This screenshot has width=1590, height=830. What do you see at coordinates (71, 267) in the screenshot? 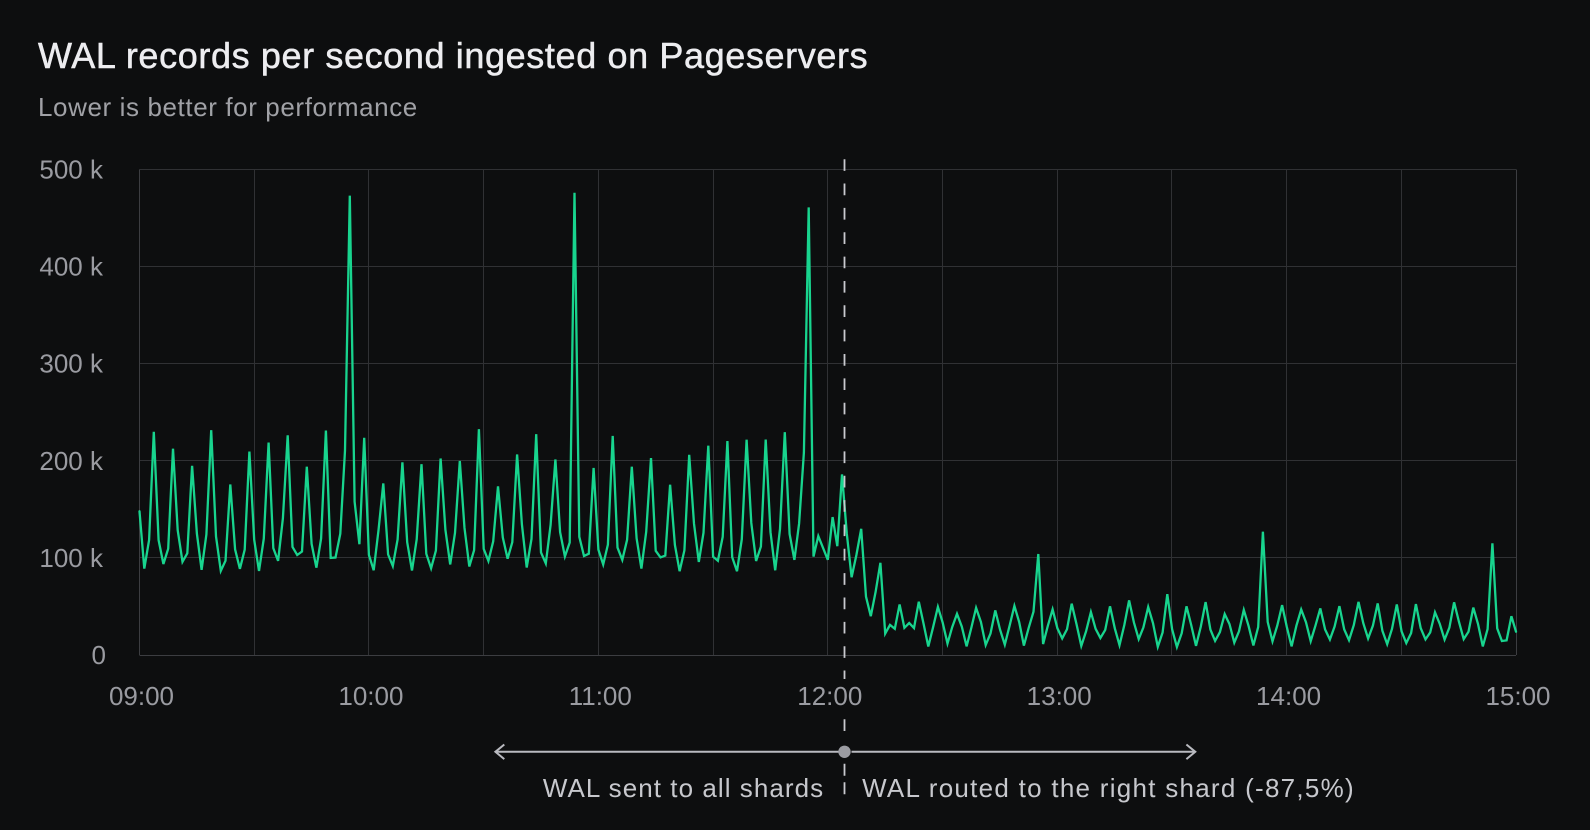
I see `svg-text: 400 k` at bounding box center [71, 267].